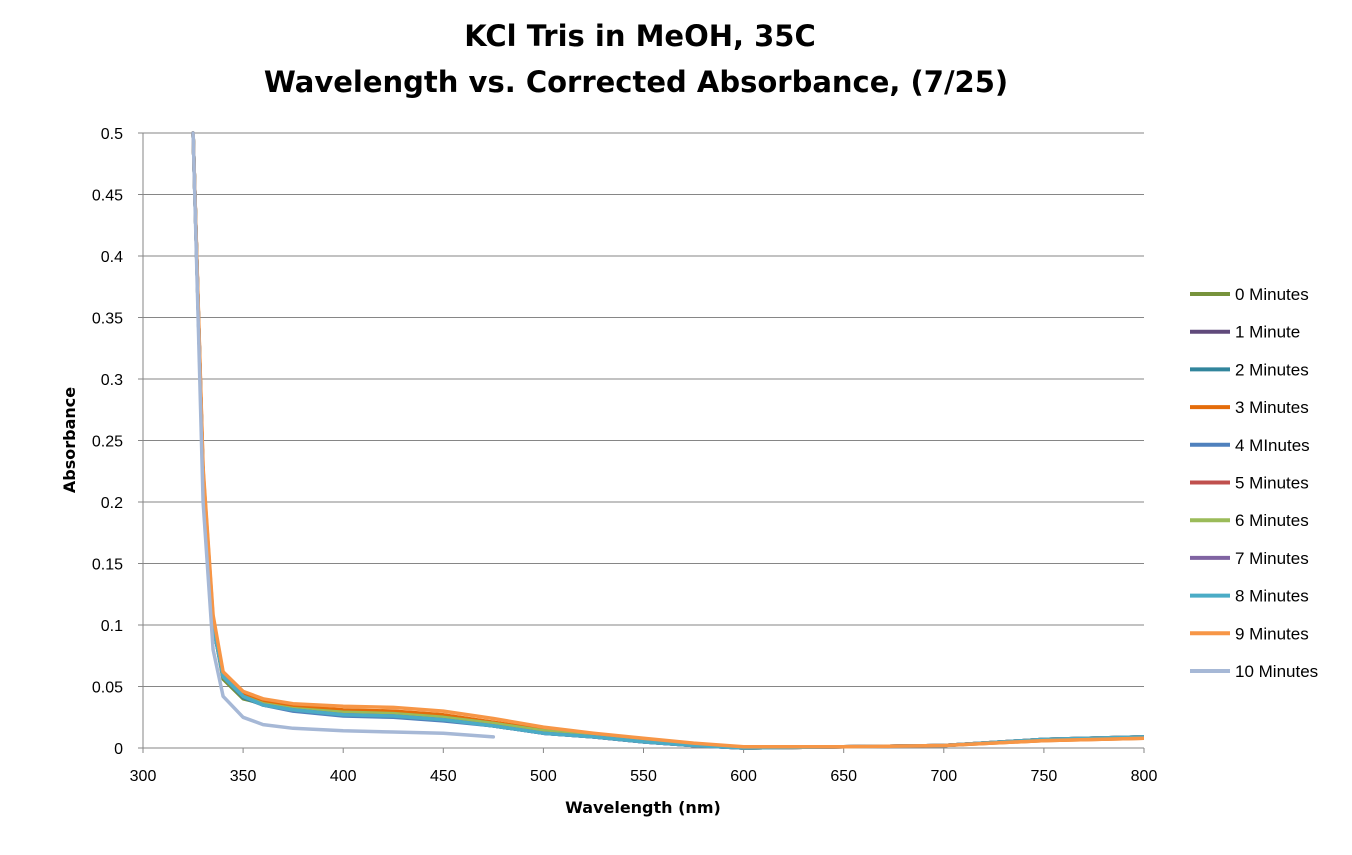  What do you see at coordinates (112, 257) in the screenshot?
I see `y-tick-label: 0.4` at bounding box center [112, 257].